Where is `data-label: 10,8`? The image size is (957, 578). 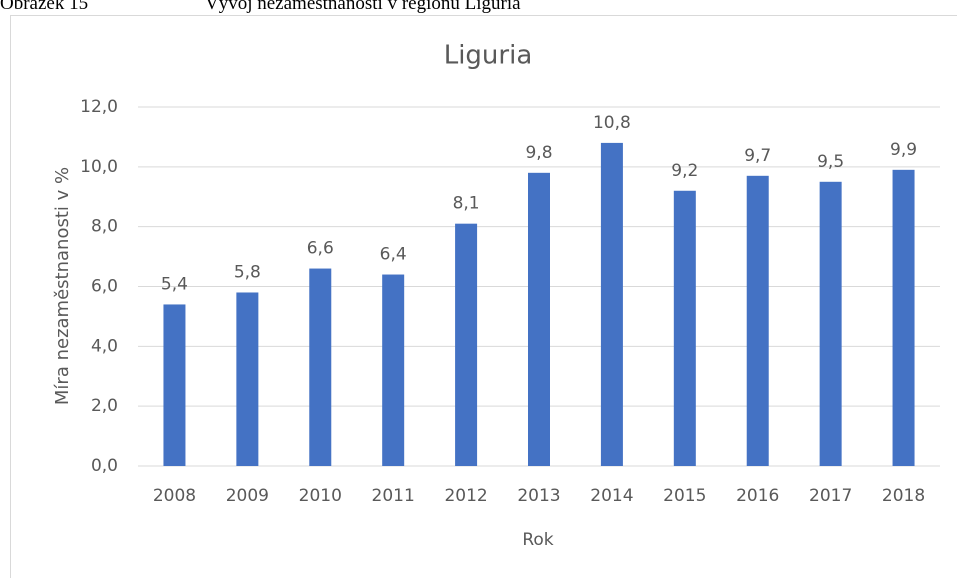
data-label: 10,8 is located at coordinates (612, 123).